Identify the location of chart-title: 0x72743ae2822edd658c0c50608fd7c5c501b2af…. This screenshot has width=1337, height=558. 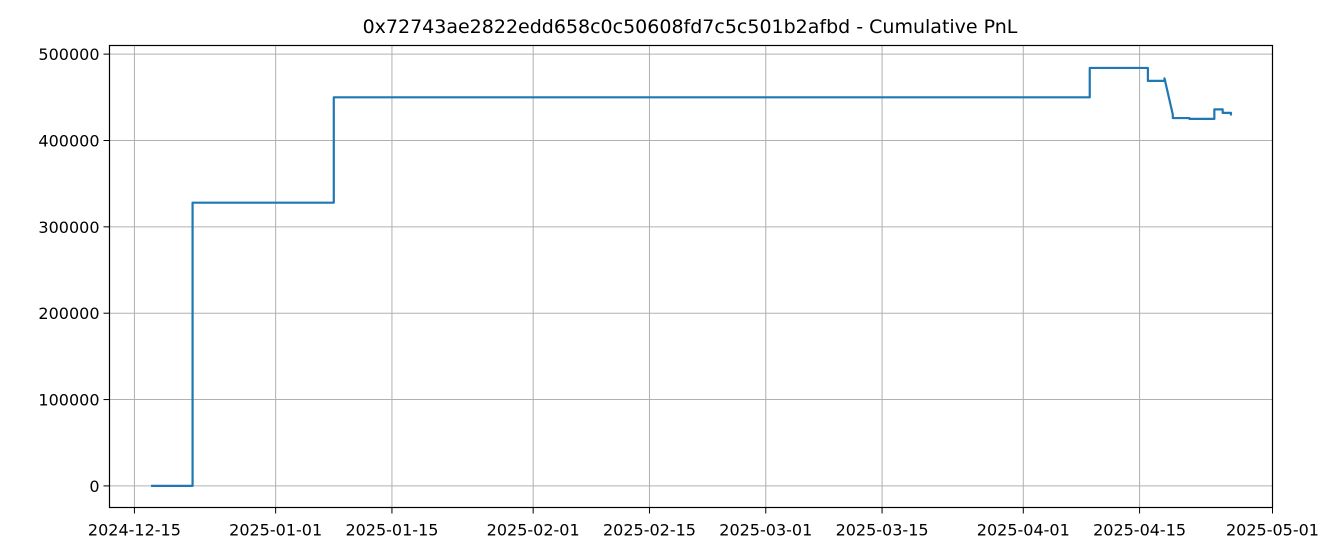
(690, 27).